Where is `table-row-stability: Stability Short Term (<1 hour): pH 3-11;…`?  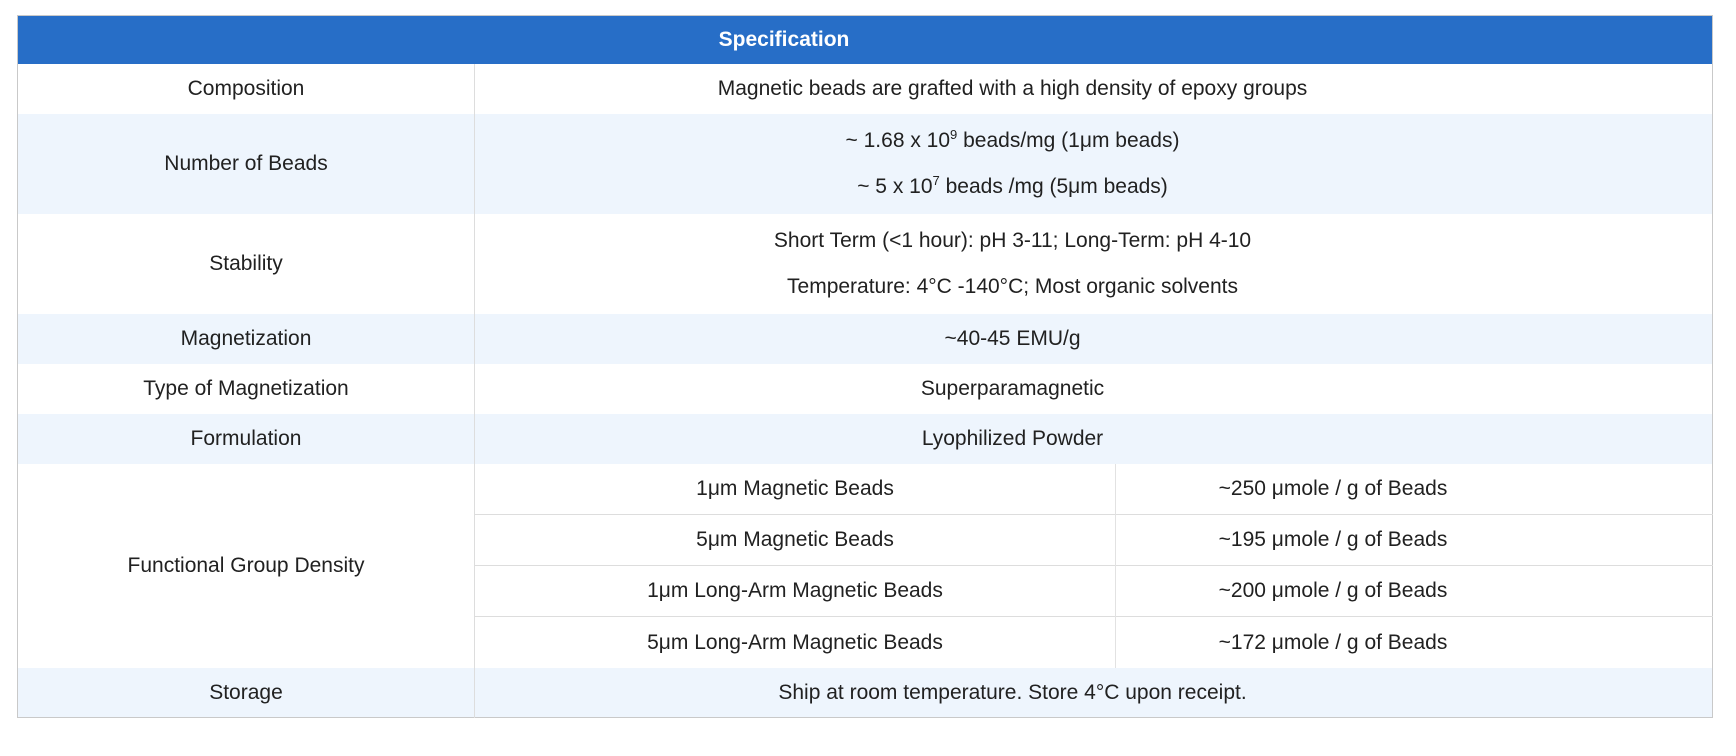
table-row-stability: Stability Short Term (<1 hour): pH 3-11;… is located at coordinates (865, 263).